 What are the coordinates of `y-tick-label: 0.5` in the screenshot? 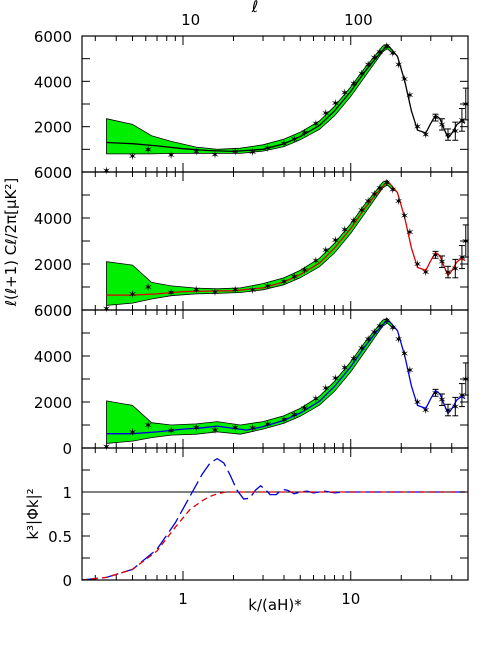 It's located at (60, 537).